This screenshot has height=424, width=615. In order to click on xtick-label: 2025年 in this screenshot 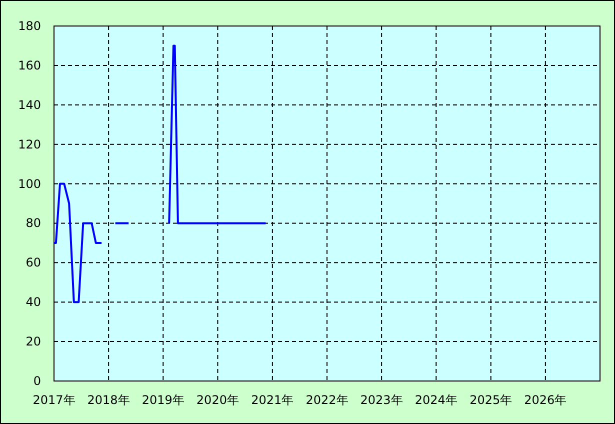, I will do `click(491, 400)`.